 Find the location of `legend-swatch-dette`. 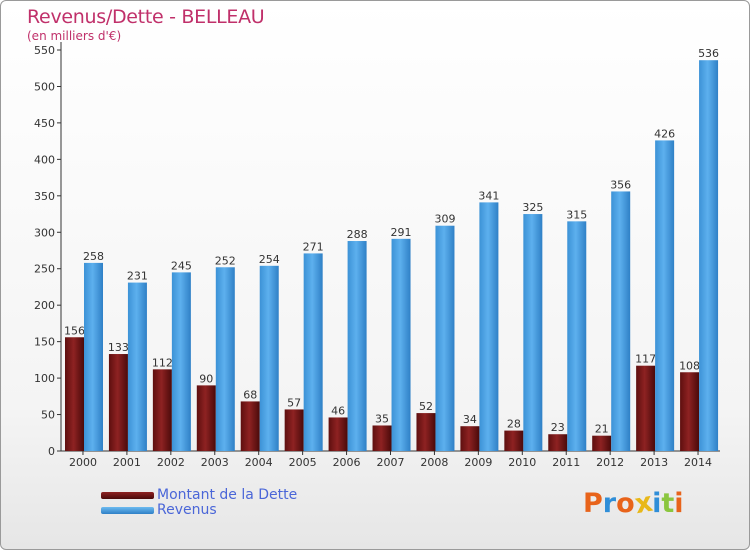

legend-swatch-dette is located at coordinates (127, 495).